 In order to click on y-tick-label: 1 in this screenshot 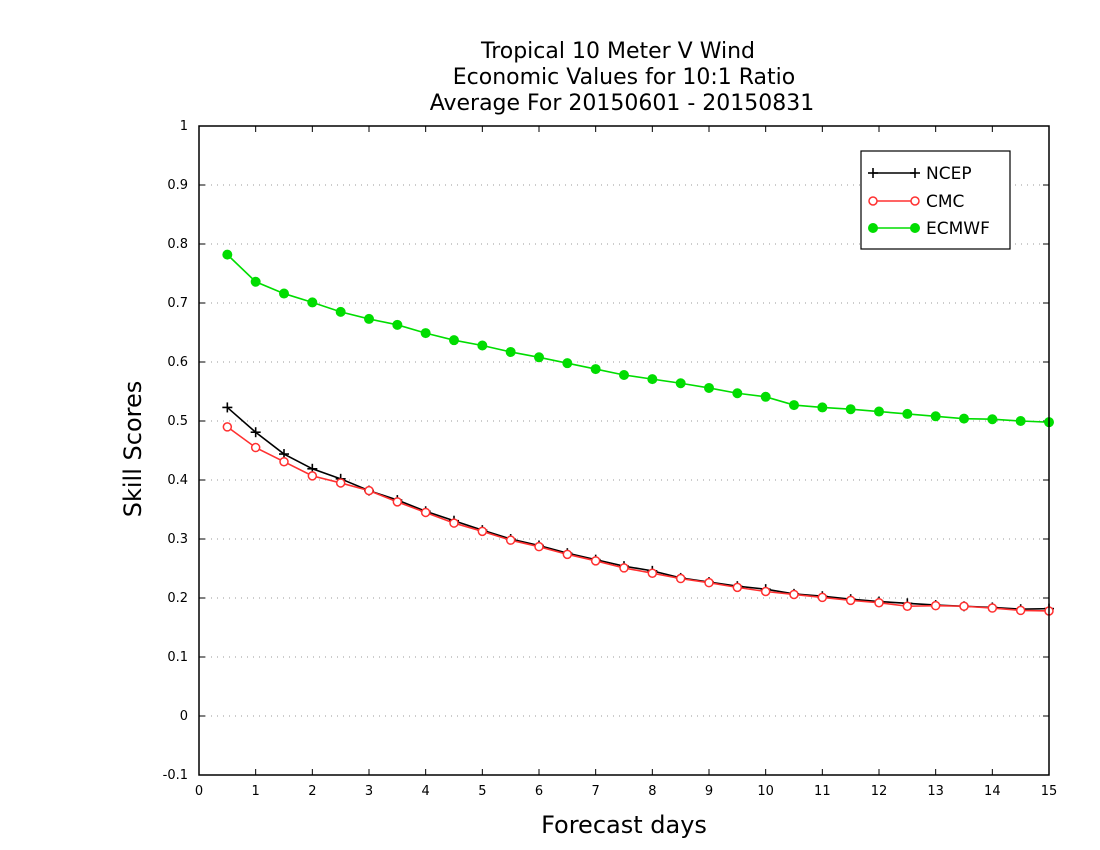, I will do `click(184, 126)`.